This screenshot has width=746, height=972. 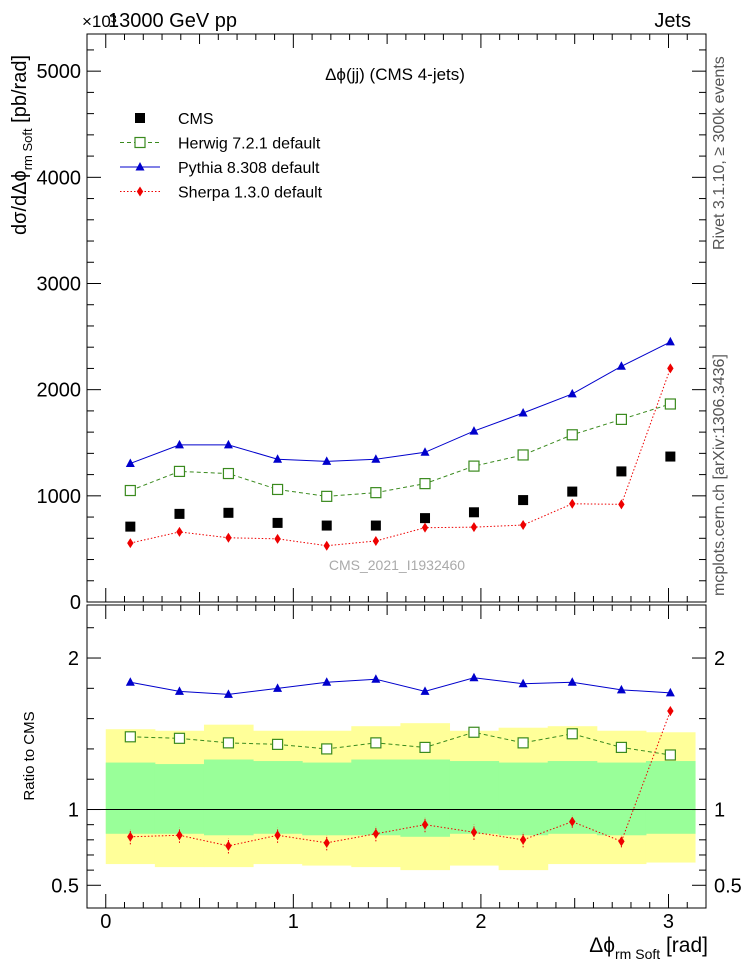 What do you see at coordinates (480, 922) in the screenshot?
I see `x-tick-label: 2` at bounding box center [480, 922].